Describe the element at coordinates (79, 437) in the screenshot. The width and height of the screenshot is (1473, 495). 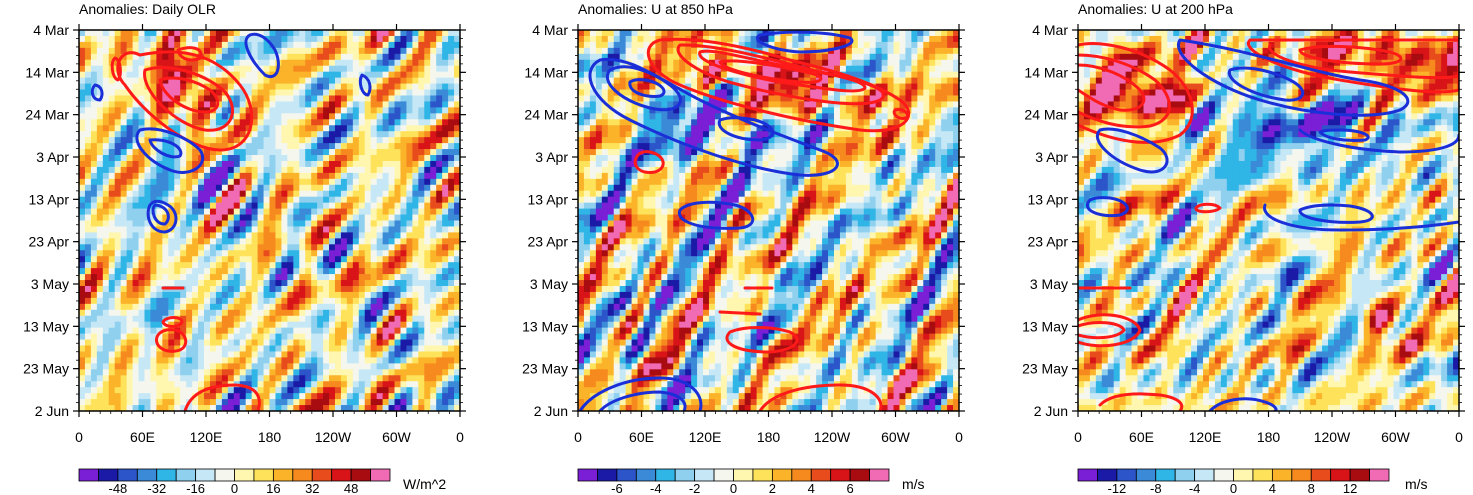
I see `x-tick-label: 0` at that location.